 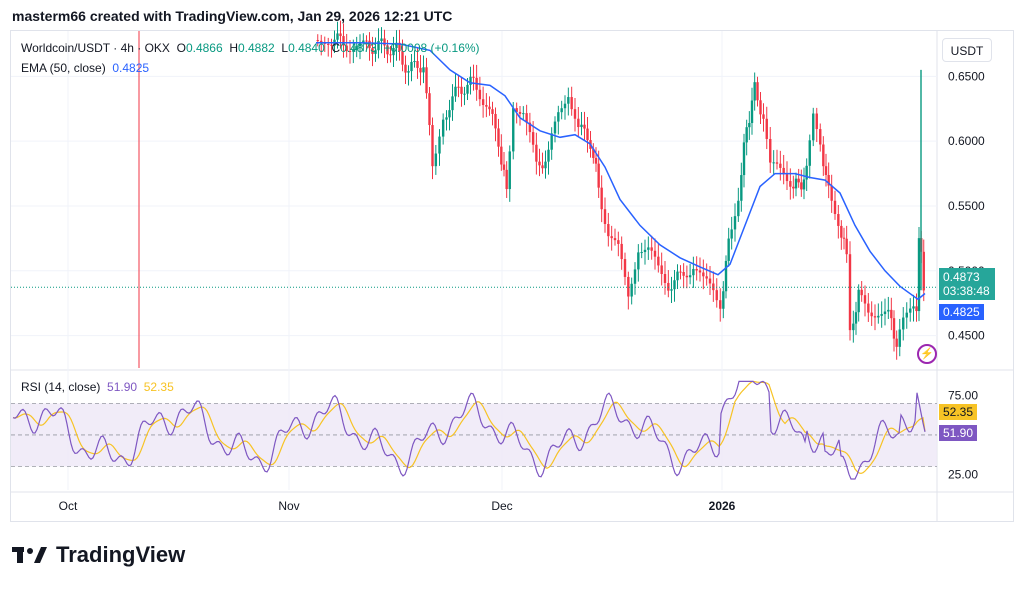 What do you see at coordinates (97, 387) in the screenshot?
I see `rsi-legend: RSI (14, close) 51.90 52.35` at bounding box center [97, 387].